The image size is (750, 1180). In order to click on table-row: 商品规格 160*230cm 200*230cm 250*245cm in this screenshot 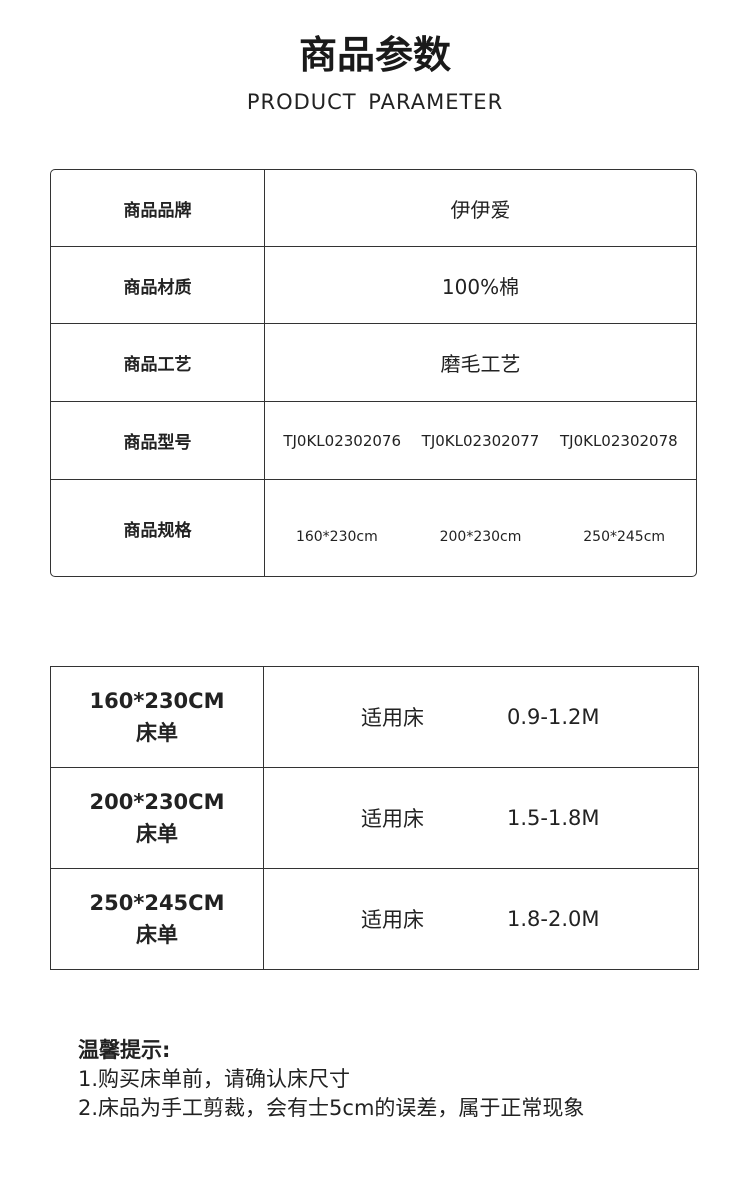, I will do `click(373, 528)`.